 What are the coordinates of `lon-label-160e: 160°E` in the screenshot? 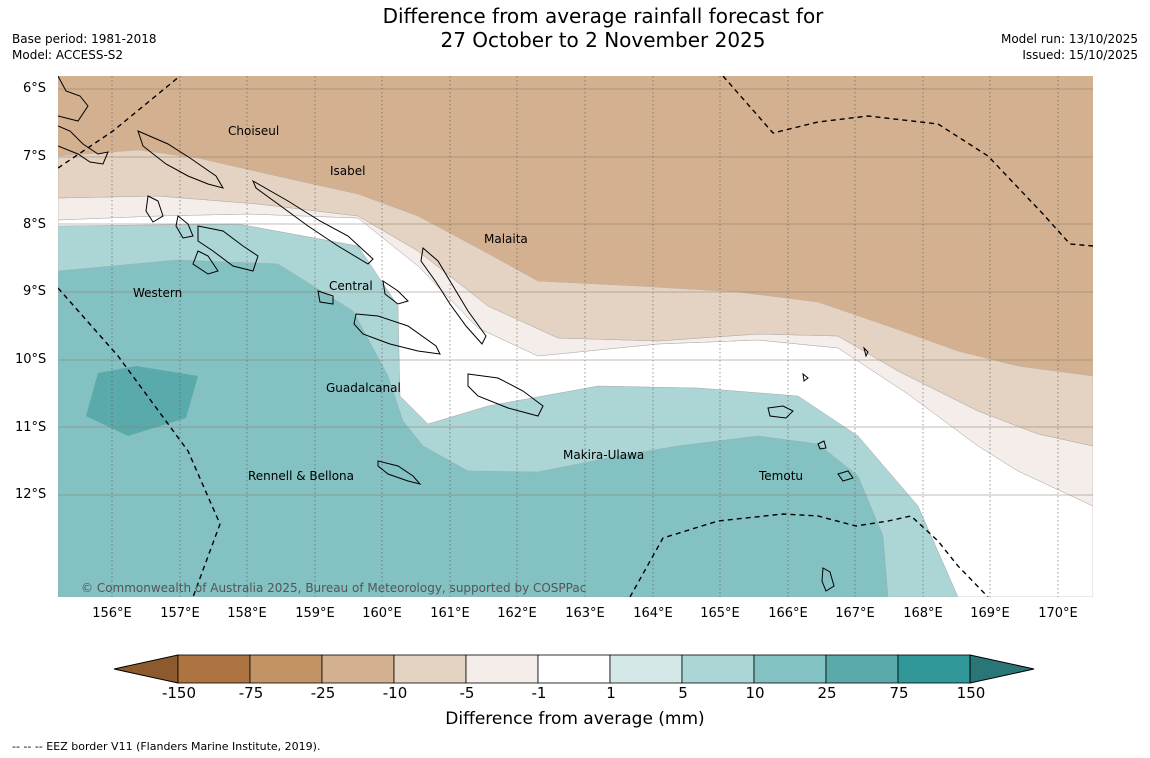 It's located at (382, 613).